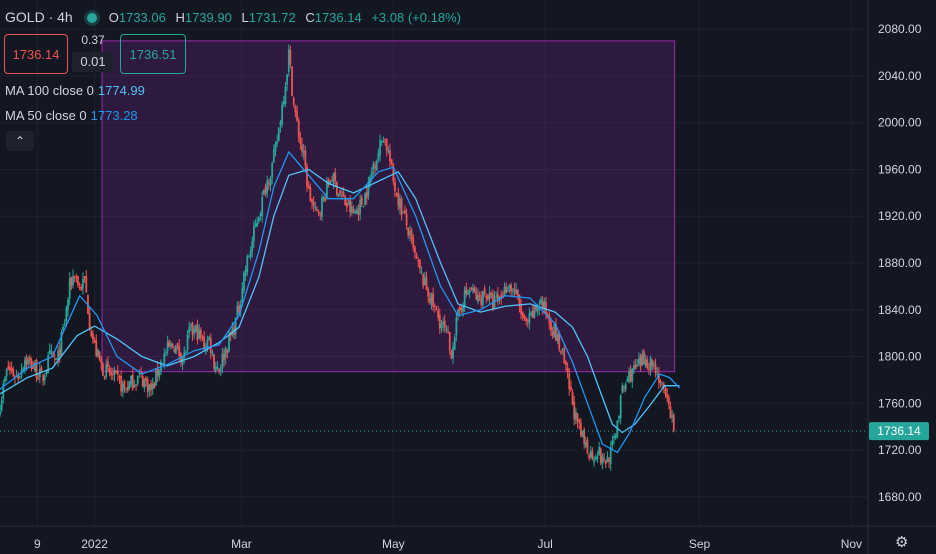 The width and height of the screenshot is (936, 554). Describe the element at coordinates (142, 17) in the screenshot. I see `open-value: 1733.06` at that location.